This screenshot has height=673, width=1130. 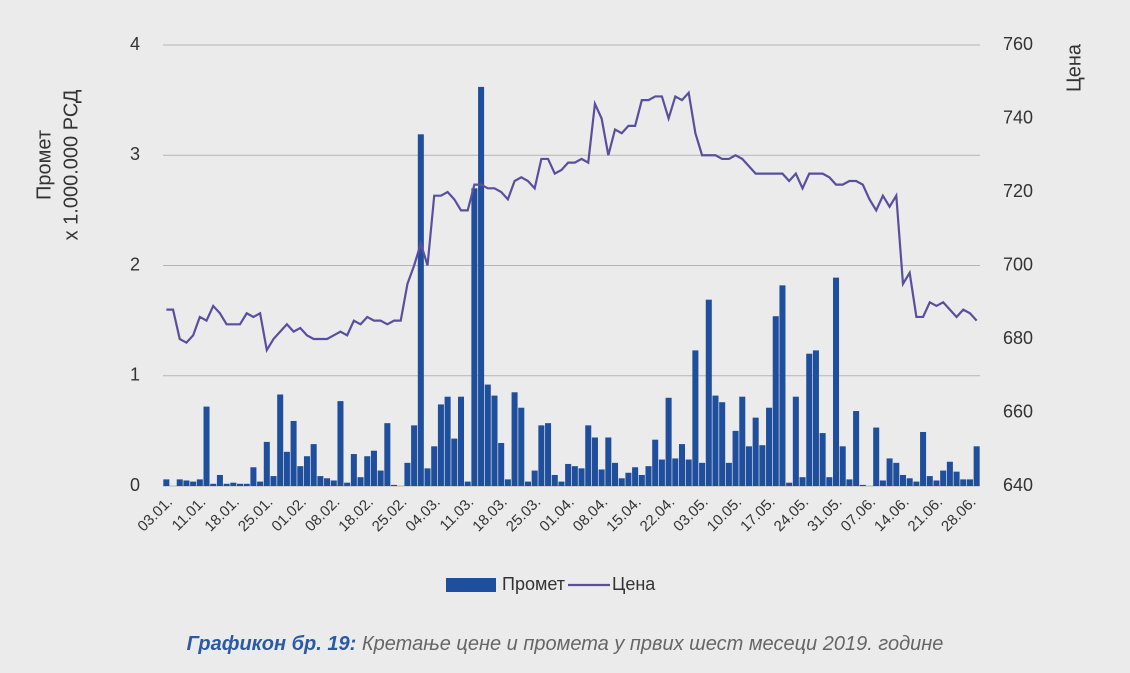 I want to click on legend-swatch, so click(x=471, y=585).